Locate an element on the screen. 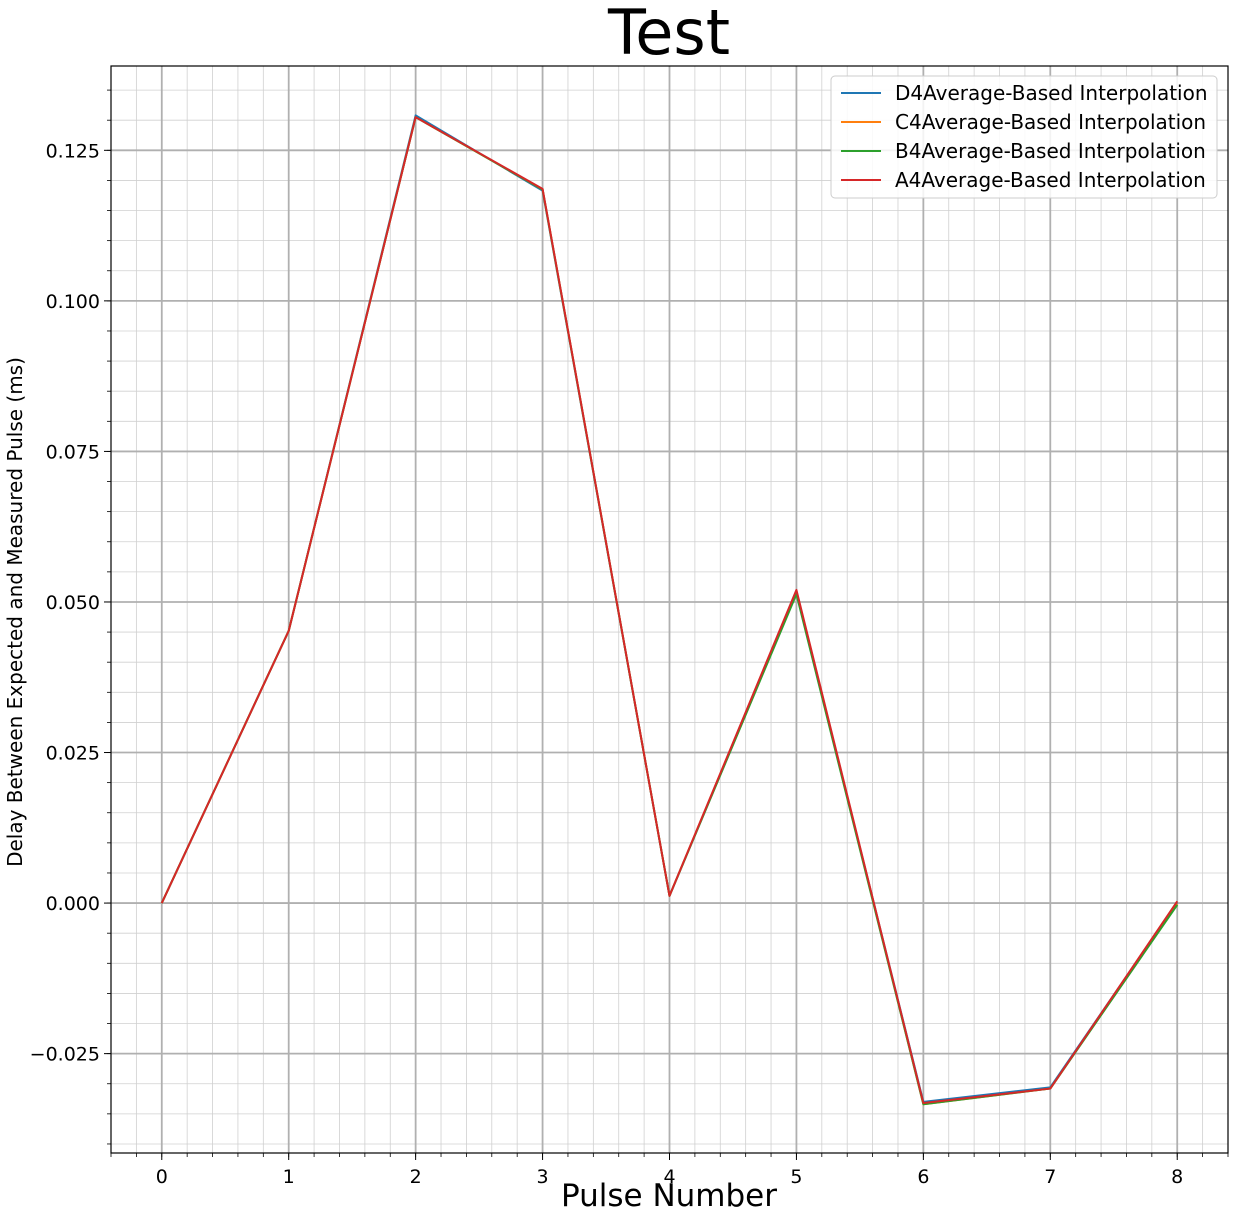  x-tick-label: 4 is located at coordinates (669, 1177).